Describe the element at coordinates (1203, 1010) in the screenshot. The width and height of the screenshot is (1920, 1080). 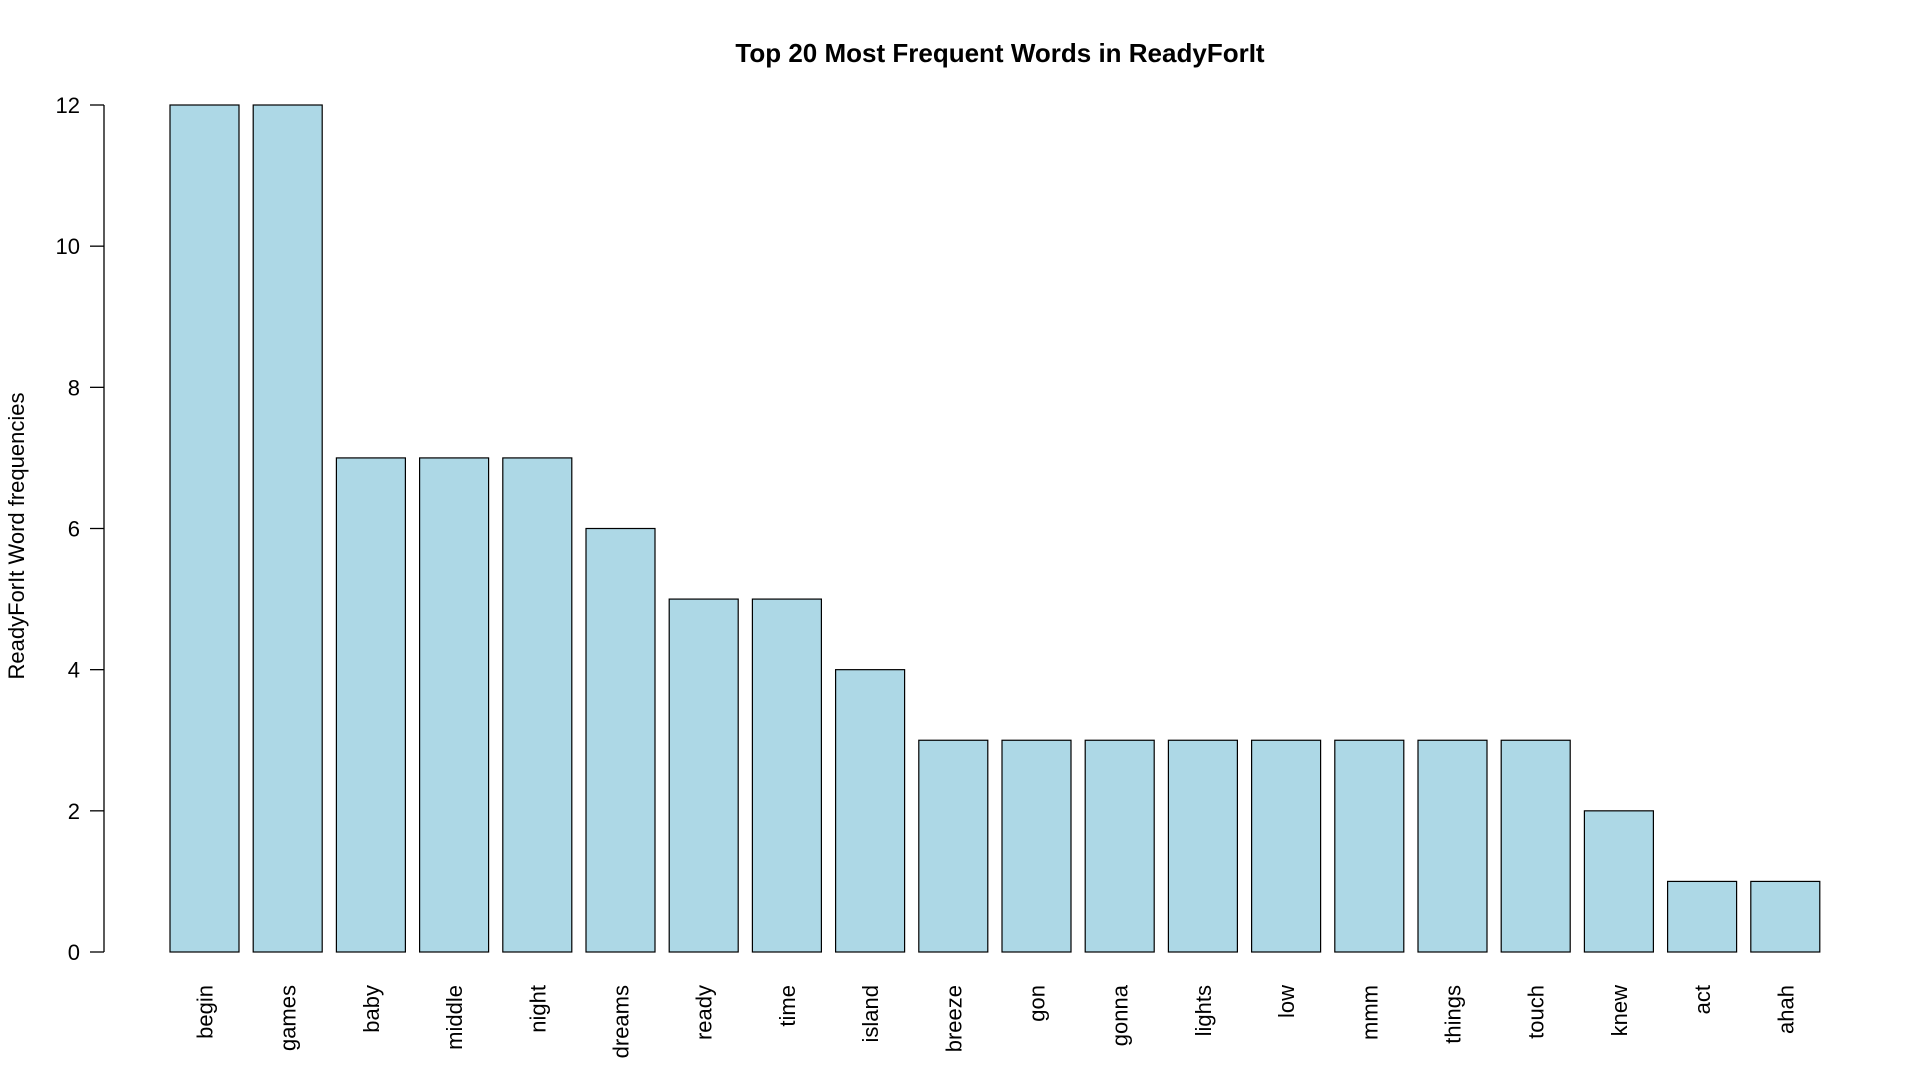
I see `x-tick-label: lights` at that location.